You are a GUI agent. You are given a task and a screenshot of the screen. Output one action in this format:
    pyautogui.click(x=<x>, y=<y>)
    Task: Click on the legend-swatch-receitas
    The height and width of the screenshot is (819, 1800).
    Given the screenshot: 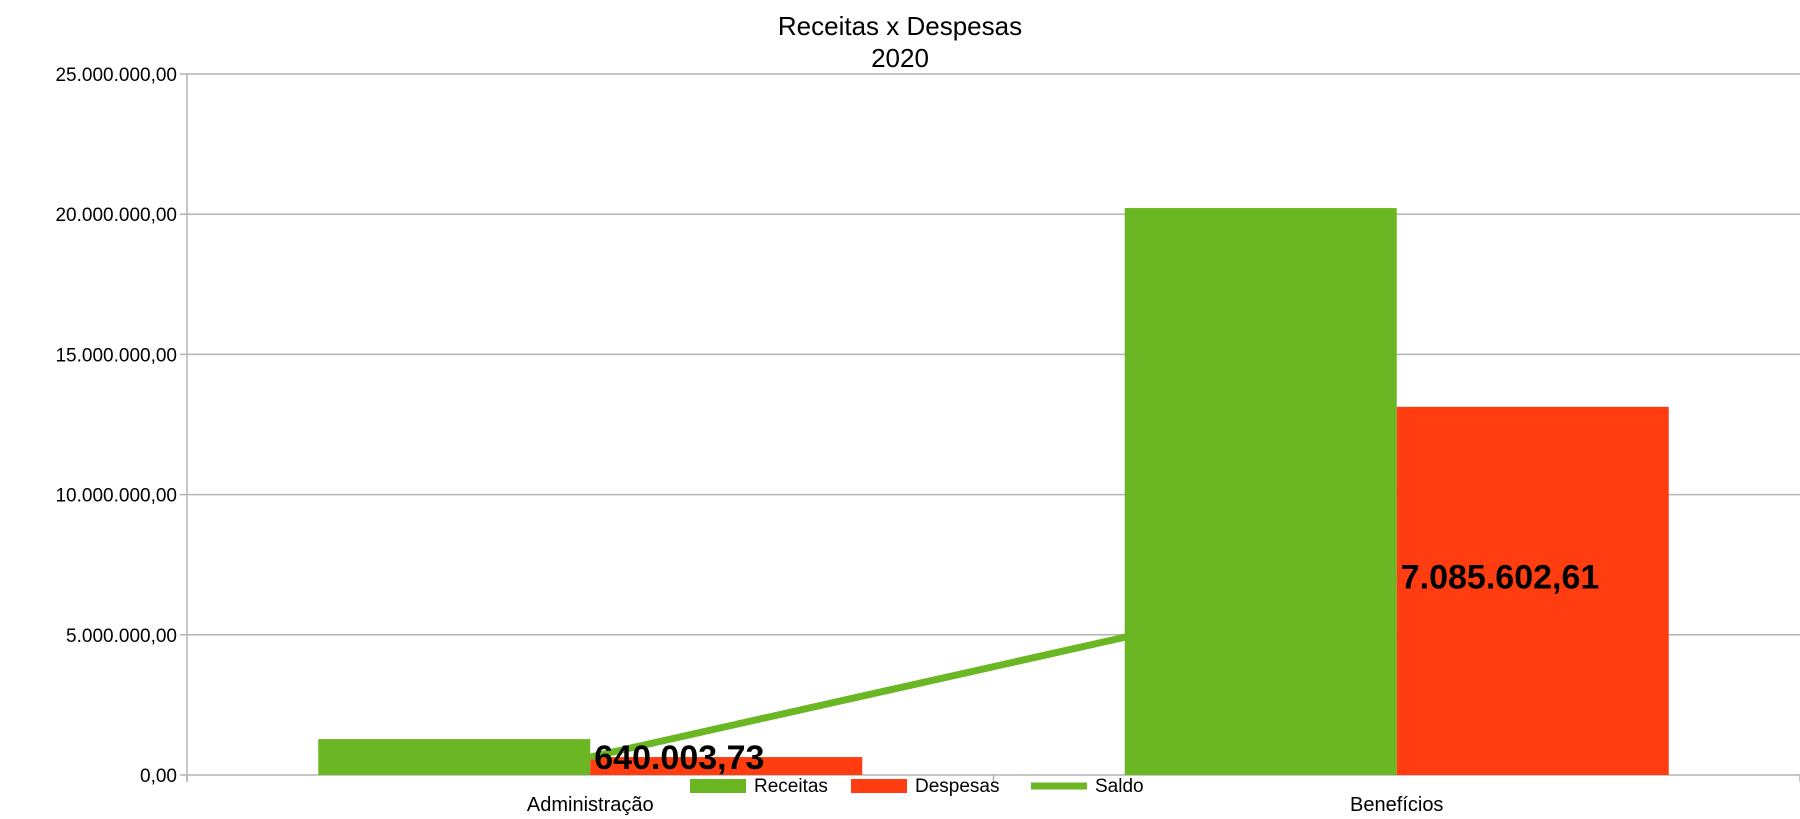 What is the action you would take?
    pyautogui.click(x=718, y=786)
    